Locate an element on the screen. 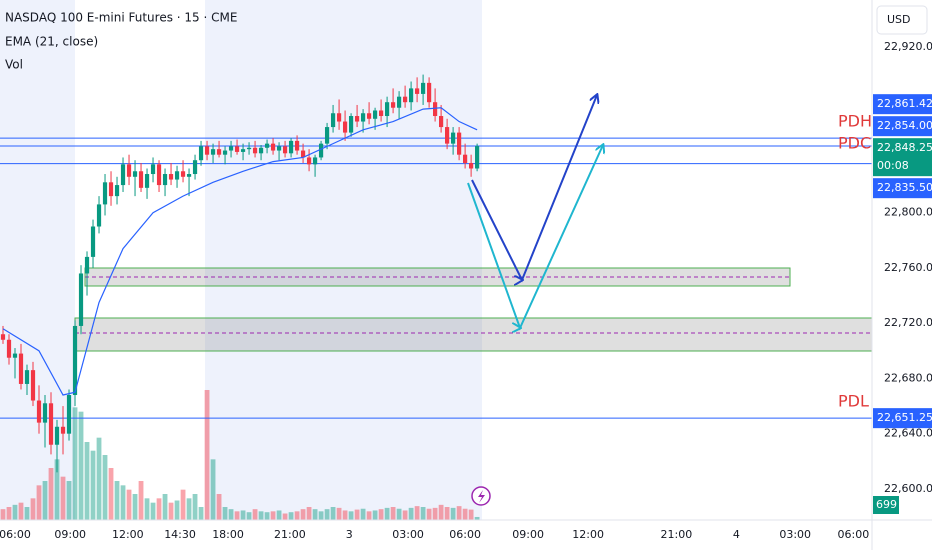 Image resolution: width=932 pixels, height=550 pixels. volume-label-bg is located at coordinates (886, 505).